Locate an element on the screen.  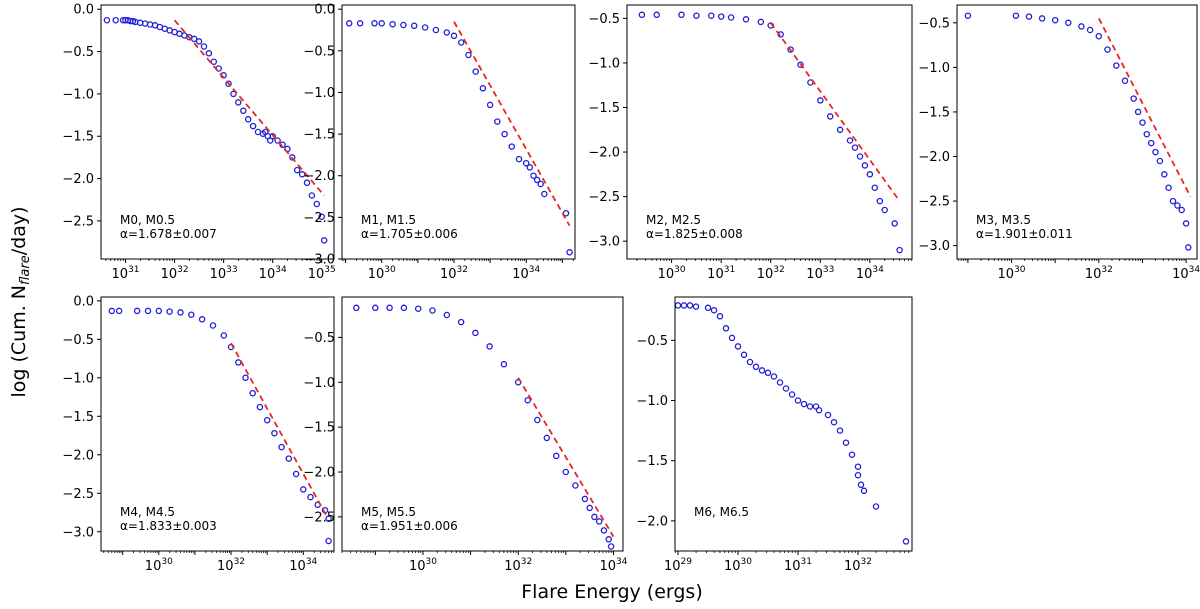
panel-7: 1029 1030 1031 1032 −0.5 −1.0 −1.5 −2.0 M6, M6.5 is located at coordinates (774, 435).